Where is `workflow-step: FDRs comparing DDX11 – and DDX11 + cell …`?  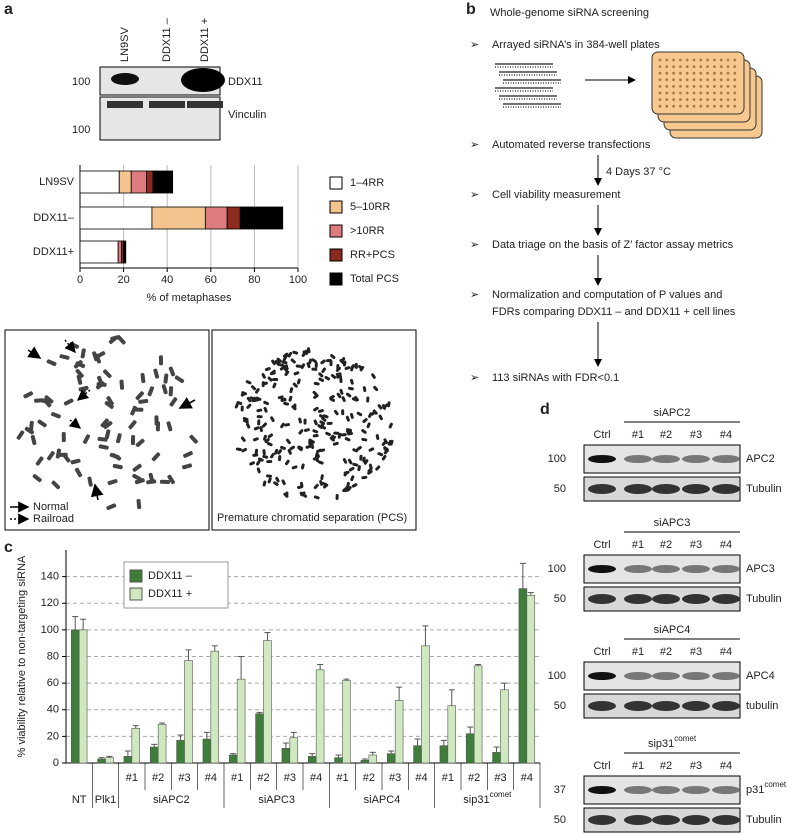
workflow-step: FDRs comparing DDX11 – and DDX11 + cell … is located at coordinates (614, 312).